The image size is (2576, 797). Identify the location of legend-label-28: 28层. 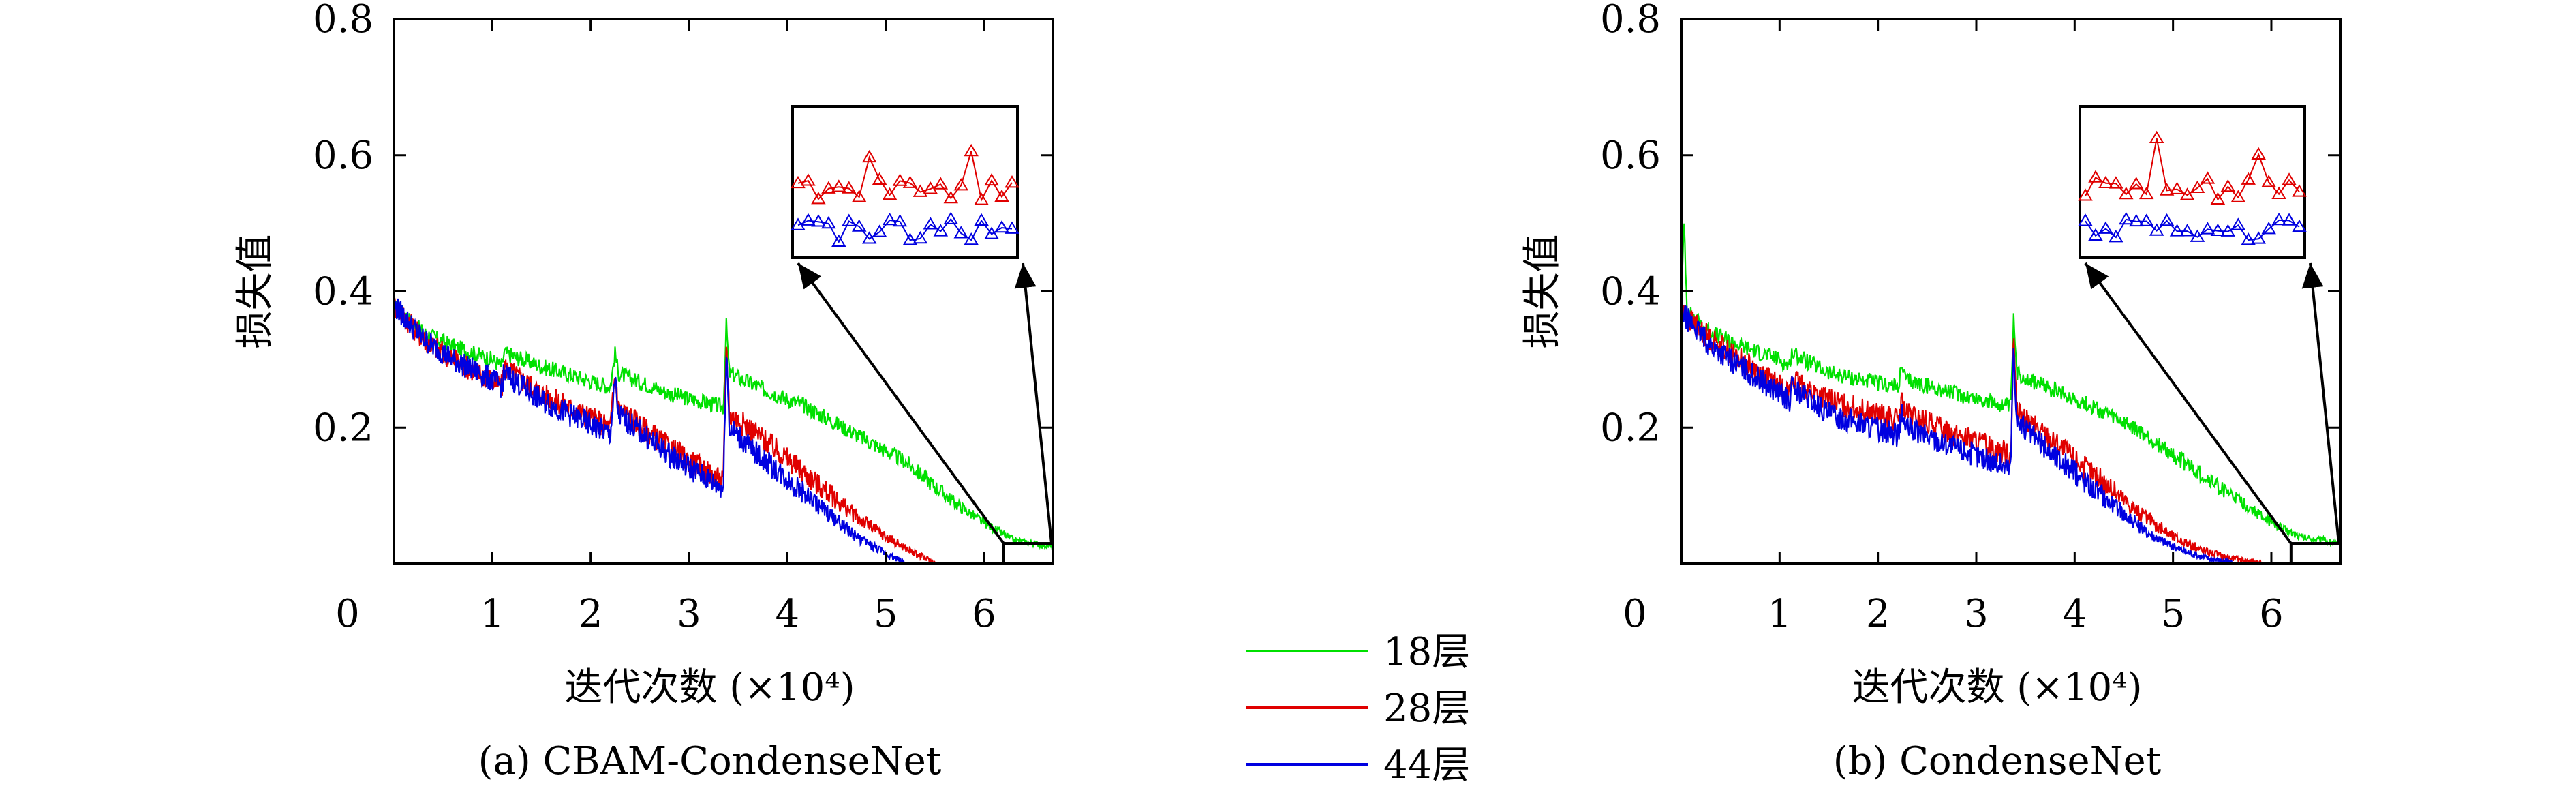
(1426, 709).